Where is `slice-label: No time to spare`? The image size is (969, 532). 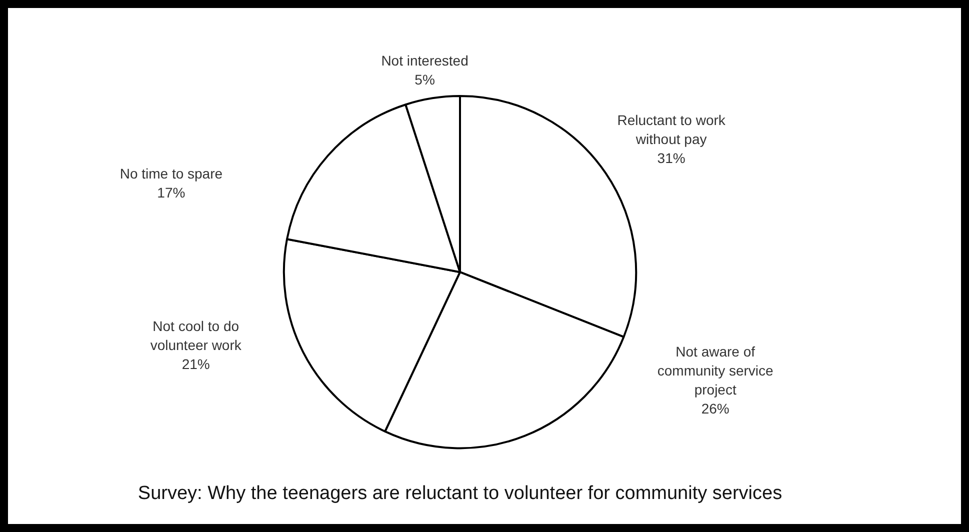 slice-label: No time to spare is located at coordinates (171, 173).